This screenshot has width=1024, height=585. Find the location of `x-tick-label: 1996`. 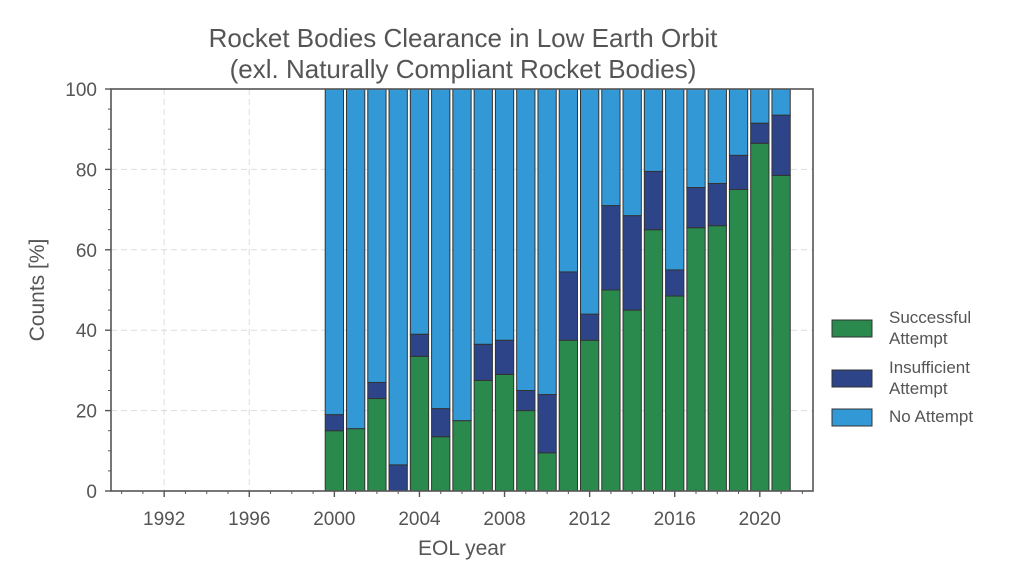

x-tick-label: 1996 is located at coordinates (249, 519).